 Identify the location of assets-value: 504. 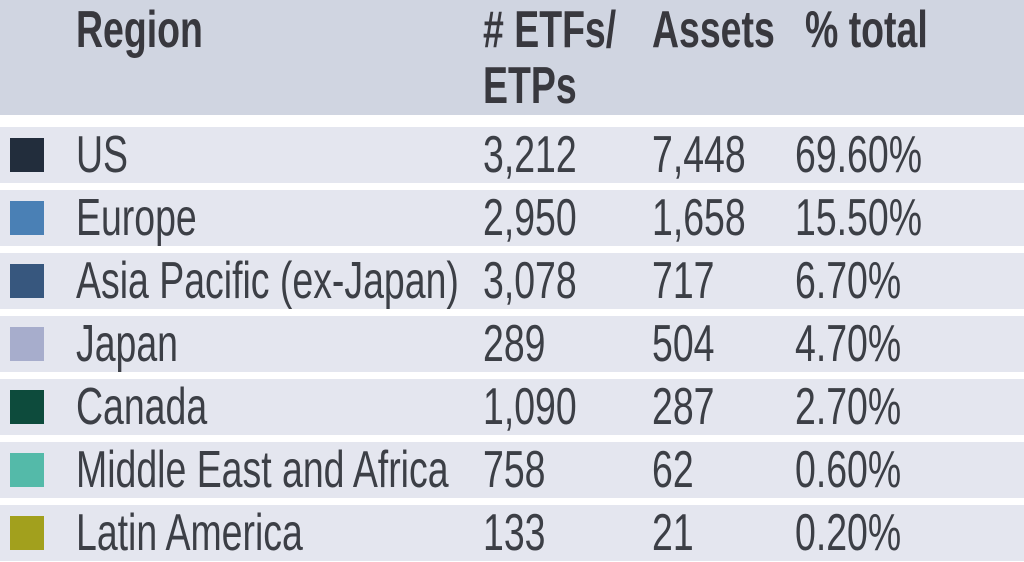
(683, 344).